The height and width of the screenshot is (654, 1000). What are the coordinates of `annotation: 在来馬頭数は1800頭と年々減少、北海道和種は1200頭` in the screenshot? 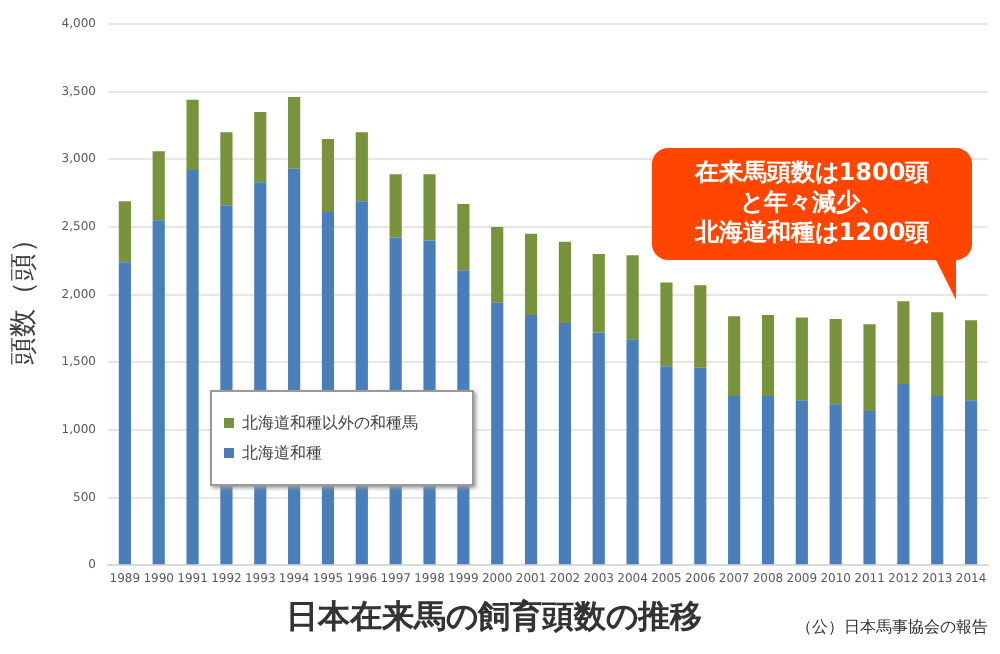 It's located at (812, 203).